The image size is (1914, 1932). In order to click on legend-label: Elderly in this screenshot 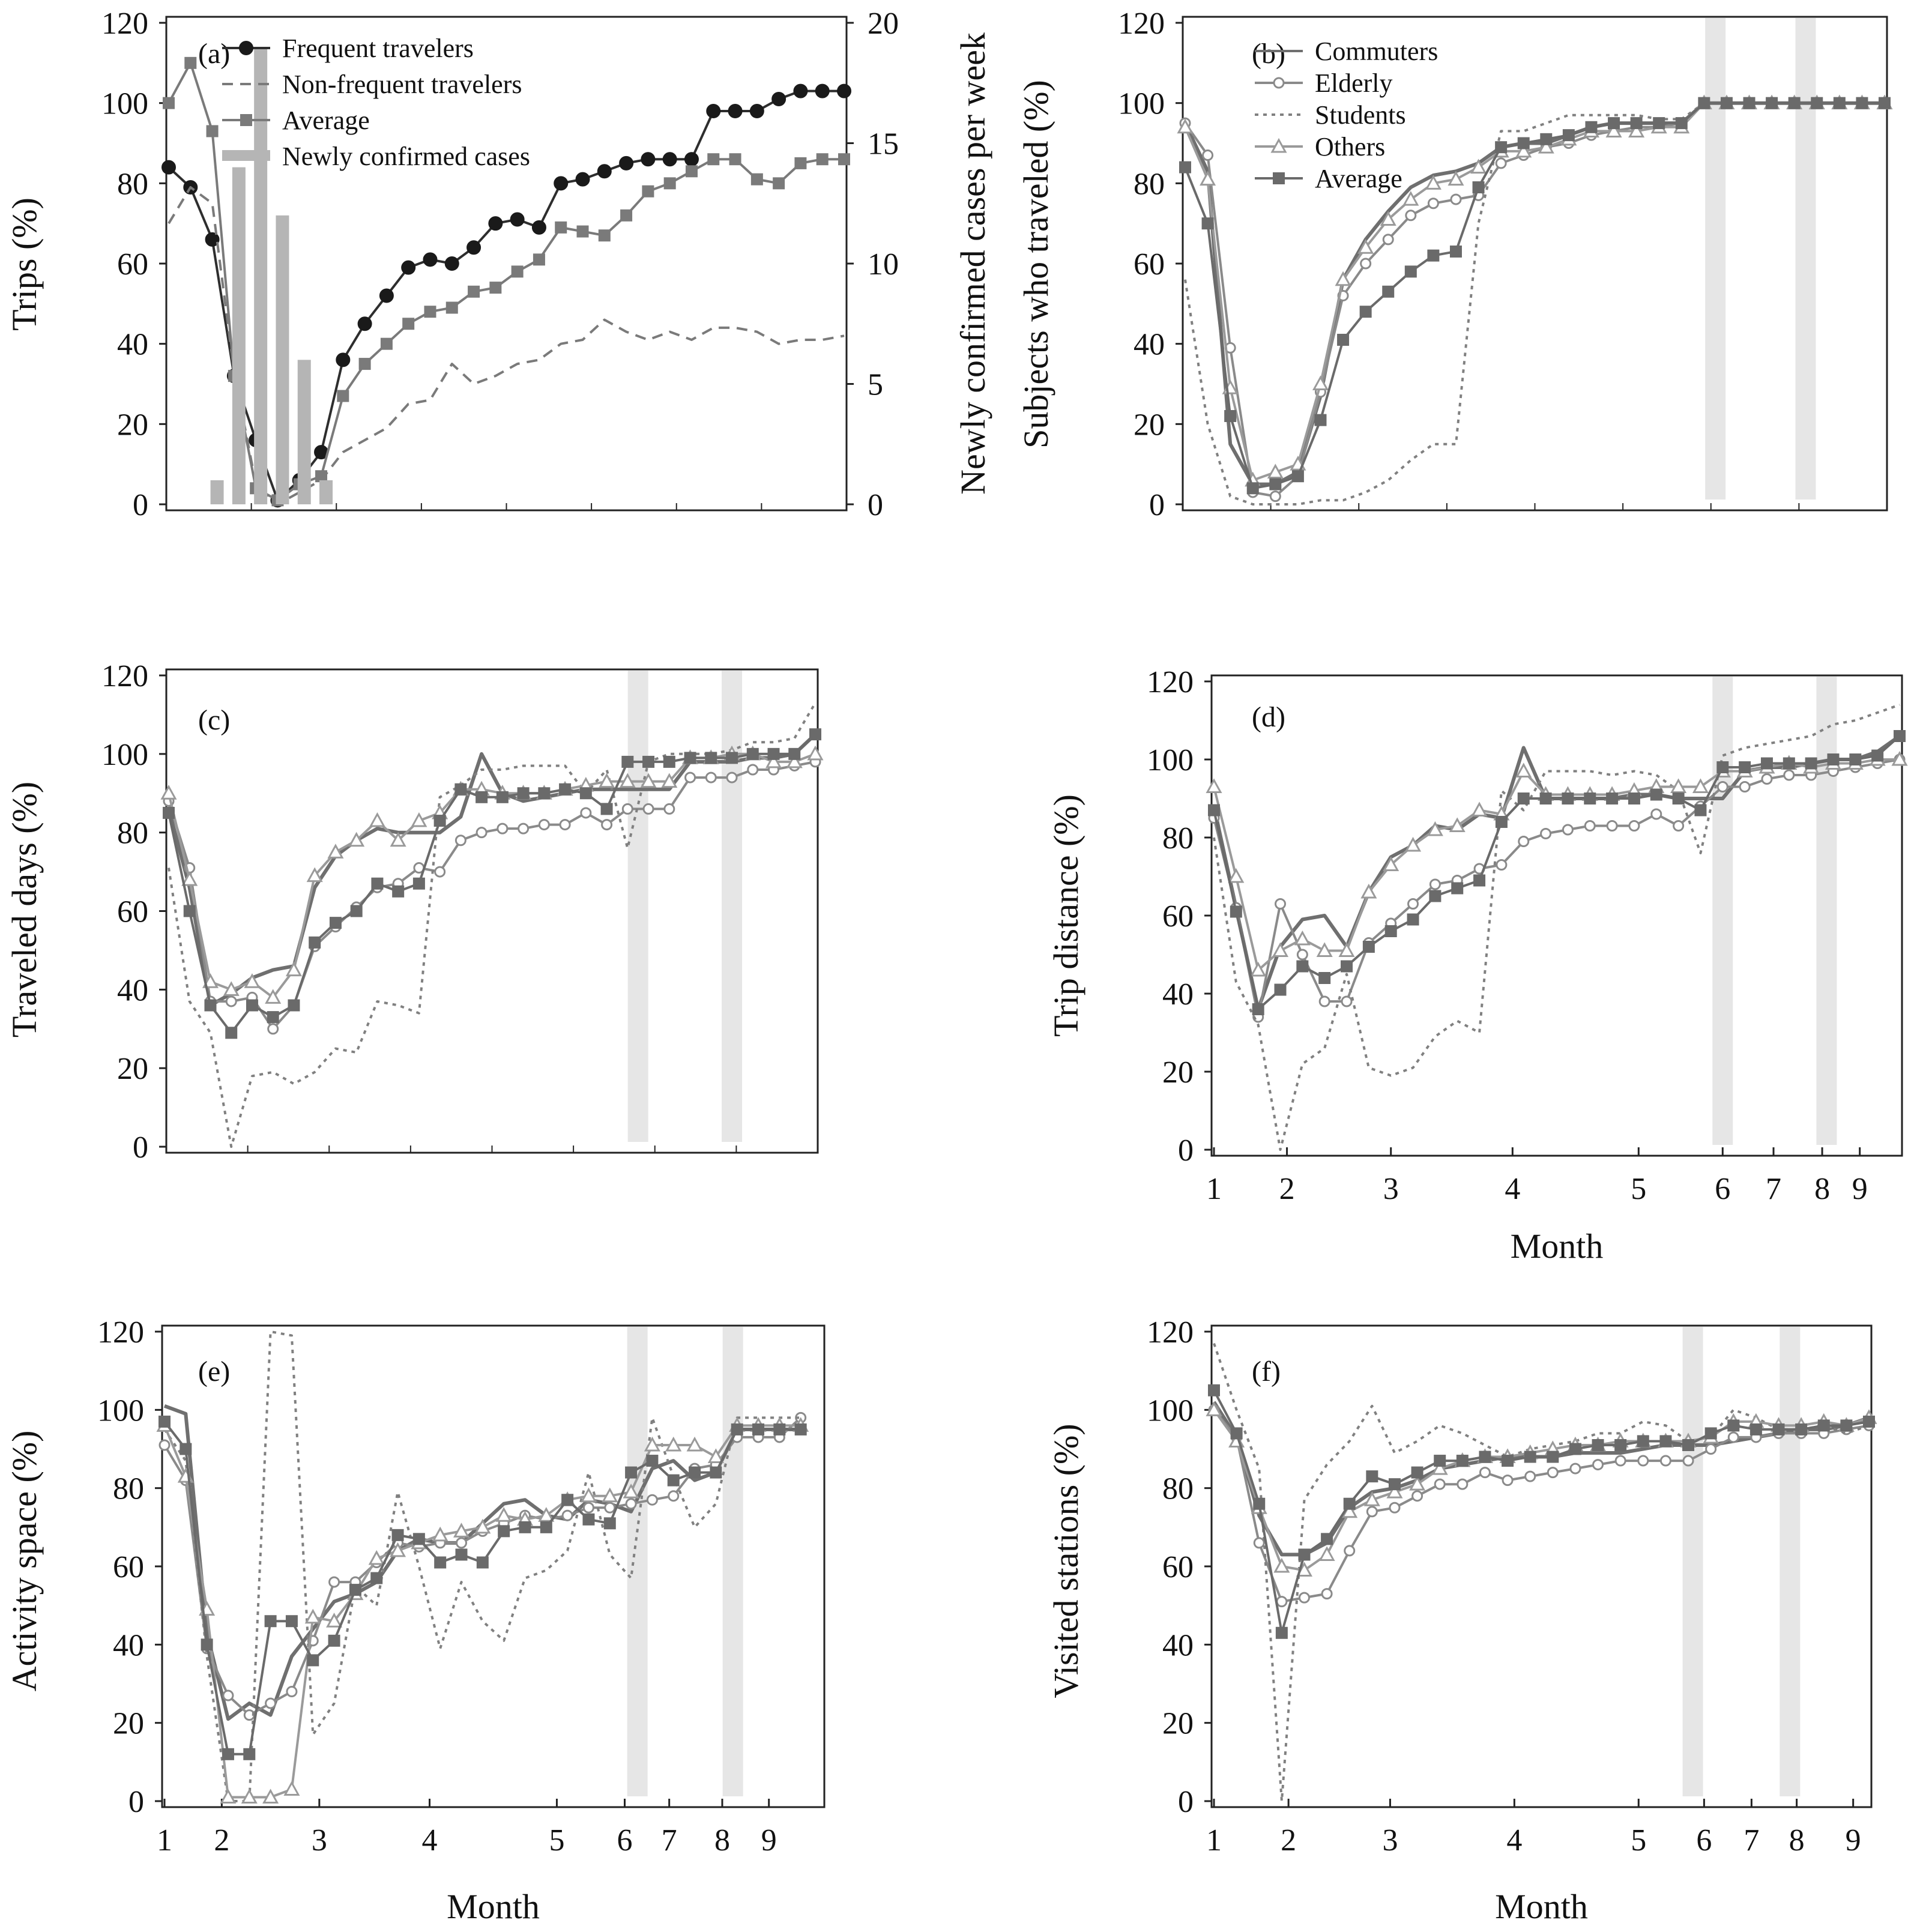, I will do `click(1354, 83)`.